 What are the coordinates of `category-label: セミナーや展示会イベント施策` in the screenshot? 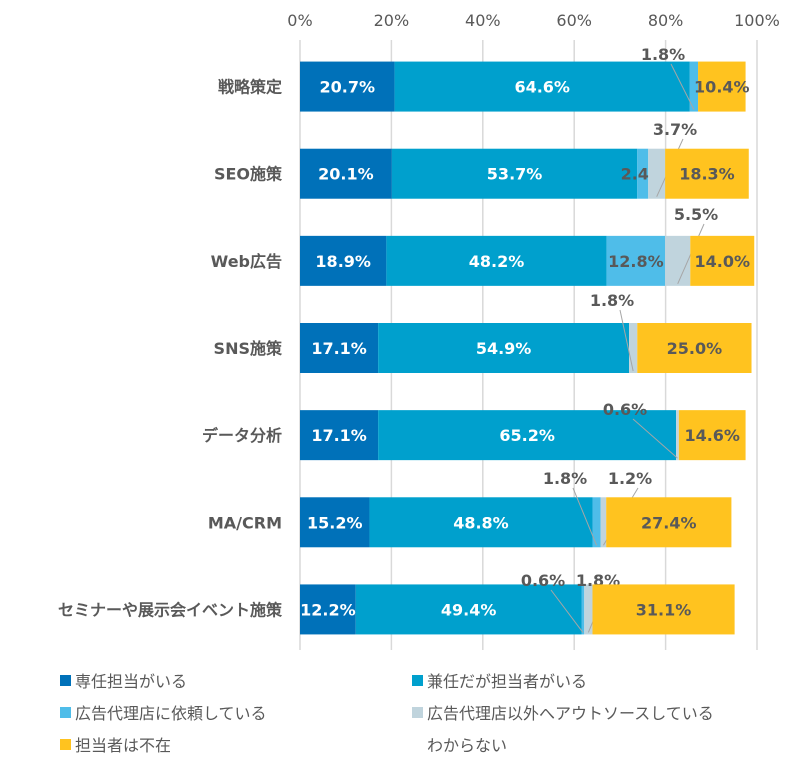 It's located at (170, 609).